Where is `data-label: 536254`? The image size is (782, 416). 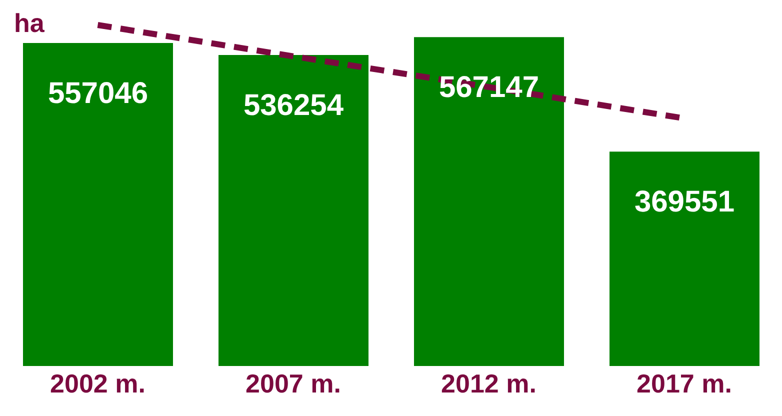
data-label: 536254 is located at coordinates (293, 105).